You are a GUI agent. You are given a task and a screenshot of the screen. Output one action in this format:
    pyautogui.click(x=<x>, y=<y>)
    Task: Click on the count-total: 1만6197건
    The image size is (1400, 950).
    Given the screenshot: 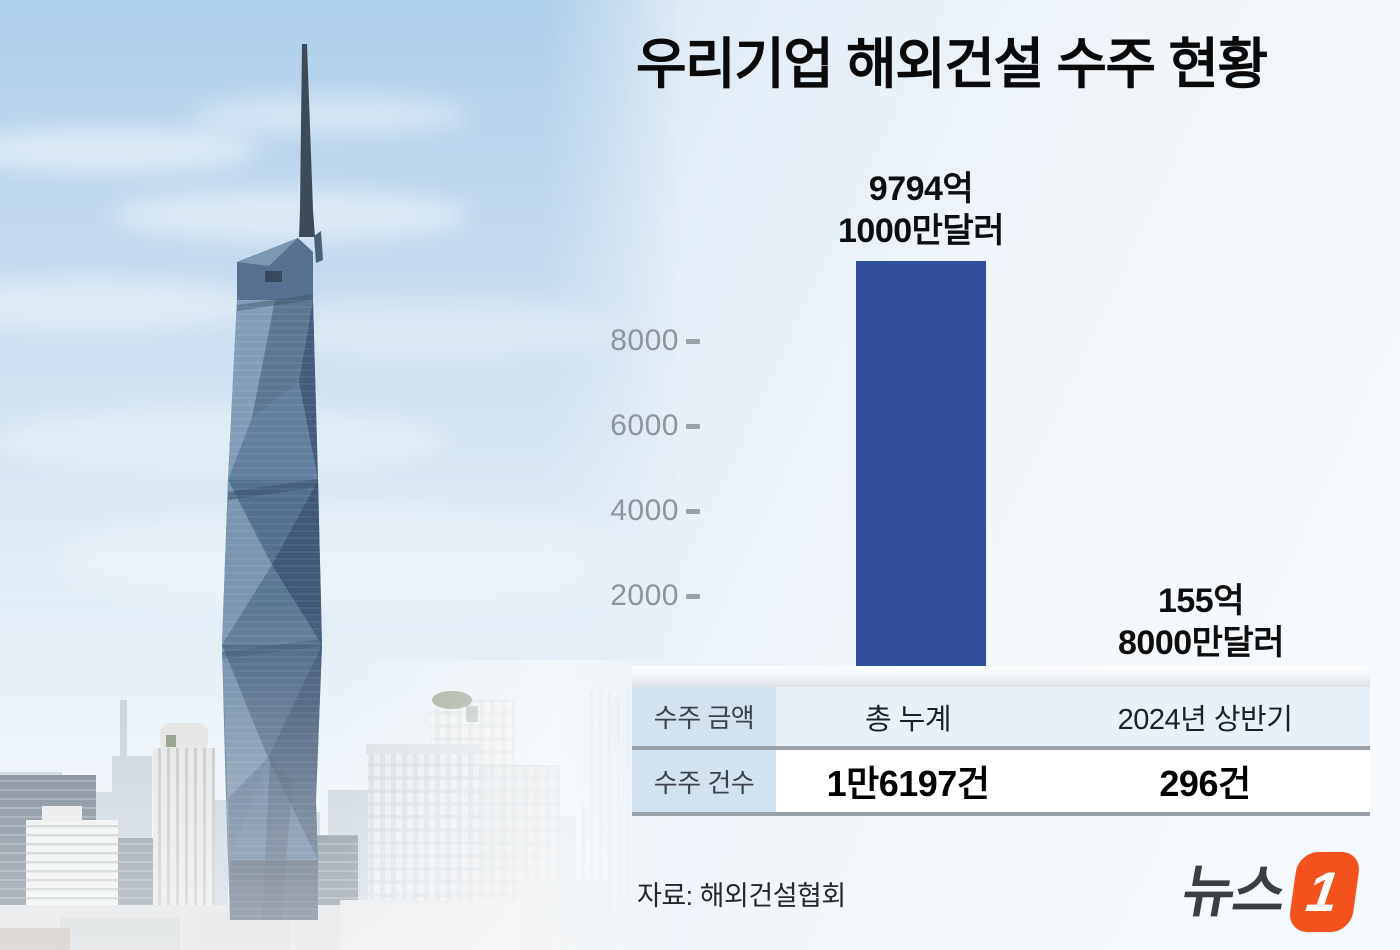 What is the action you would take?
    pyautogui.click(x=908, y=783)
    